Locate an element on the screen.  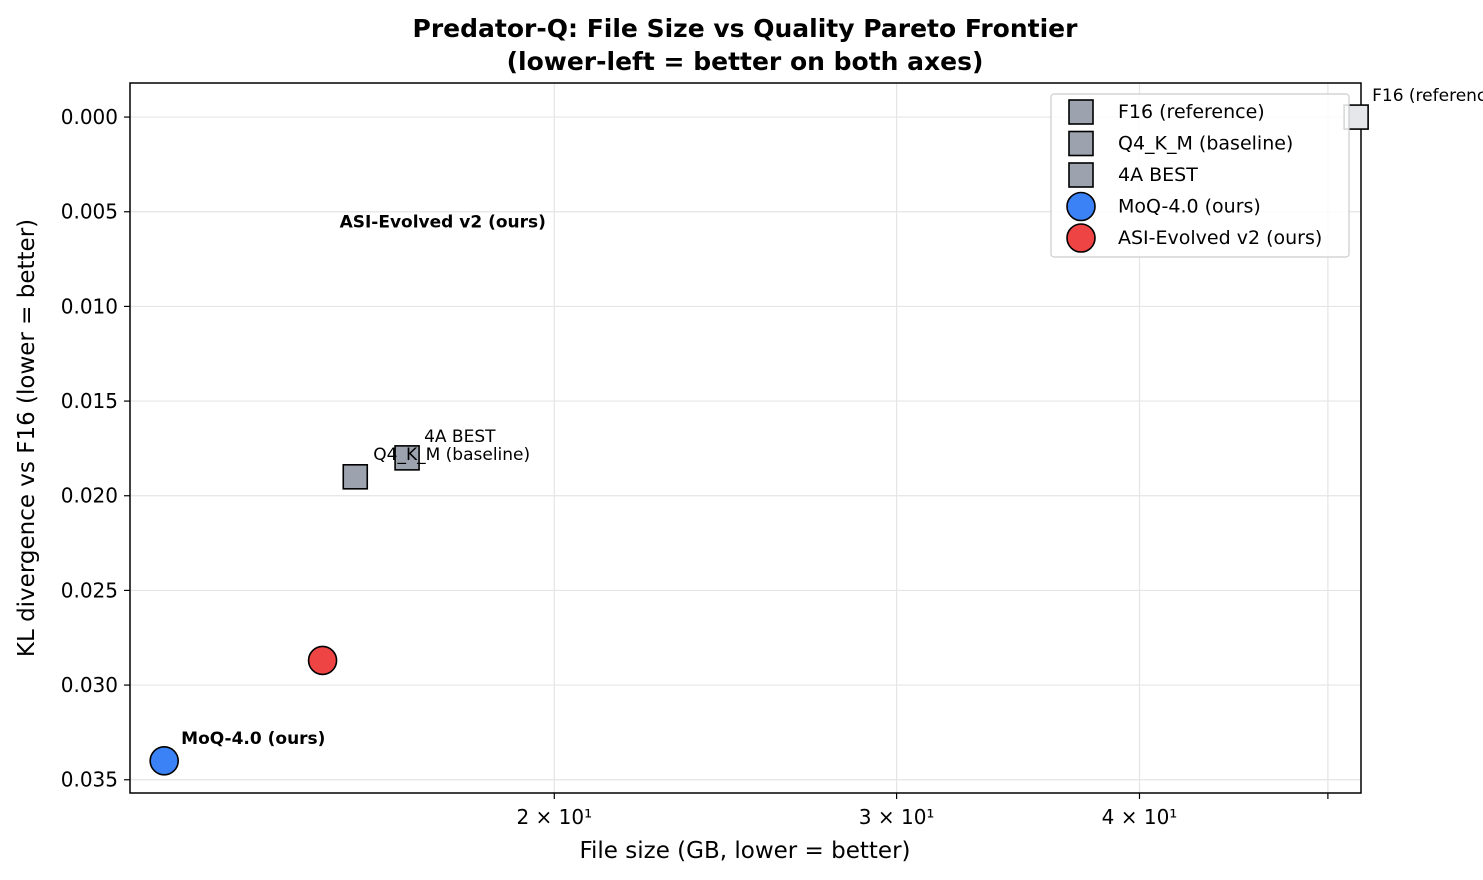
legend-label: 4A BEST is located at coordinates (1158, 175).